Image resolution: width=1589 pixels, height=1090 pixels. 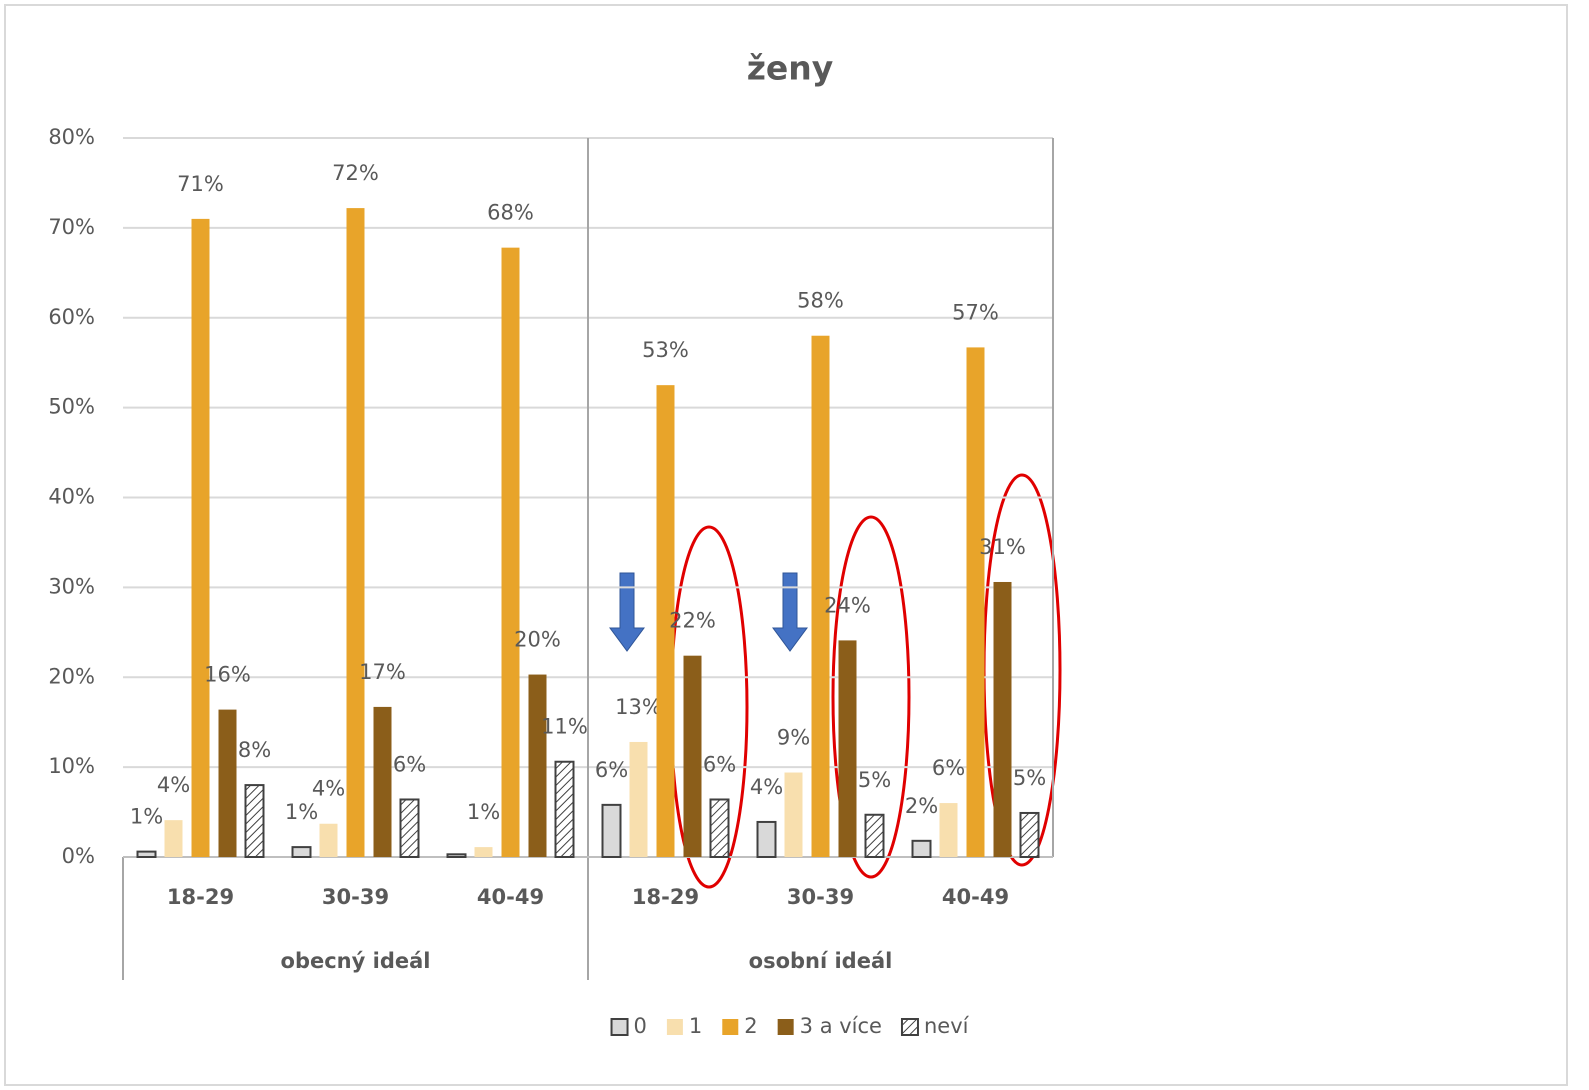 What do you see at coordinates (640, 1026) in the screenshot?
I see `legend-label: 0` at bounding box center [640, 1026].